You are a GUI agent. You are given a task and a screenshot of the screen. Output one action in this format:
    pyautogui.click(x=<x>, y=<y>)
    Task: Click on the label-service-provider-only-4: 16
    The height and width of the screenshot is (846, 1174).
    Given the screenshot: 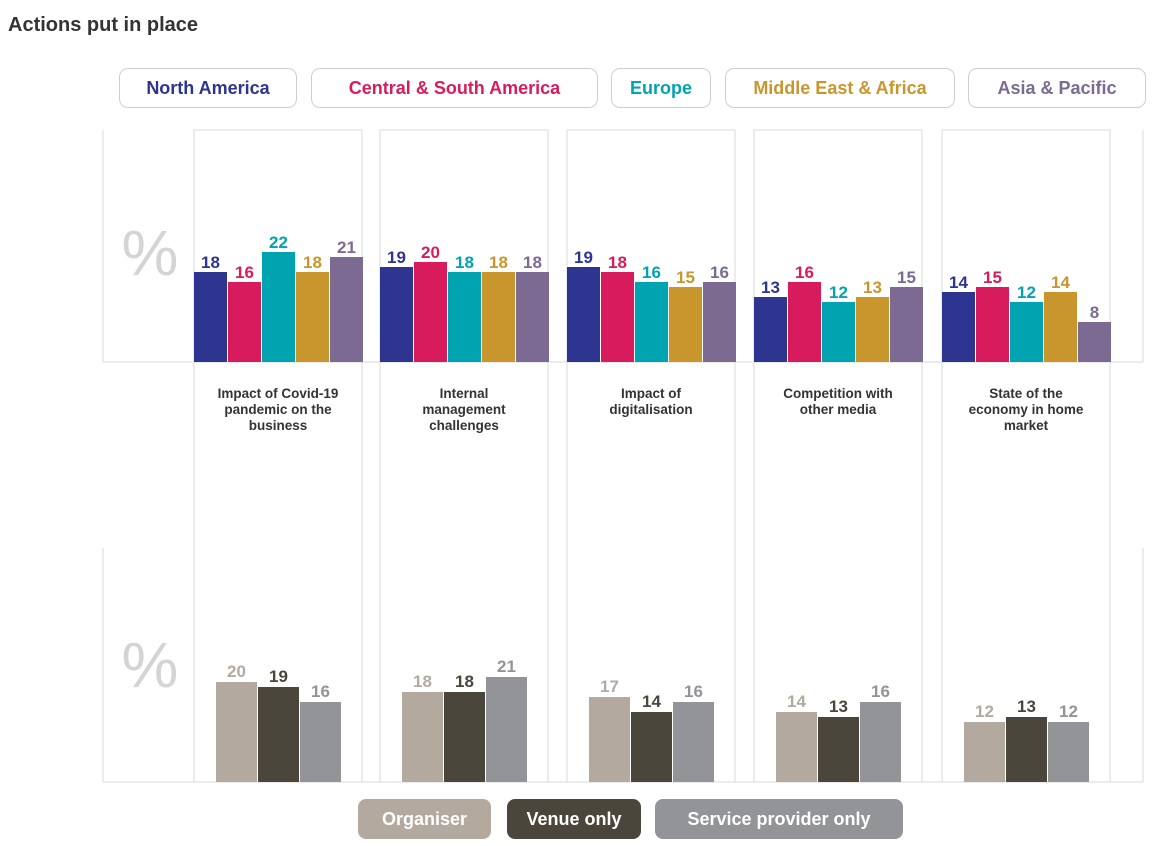 What is the action you would take?
    pyautogui.click(x=880, y=691)
    